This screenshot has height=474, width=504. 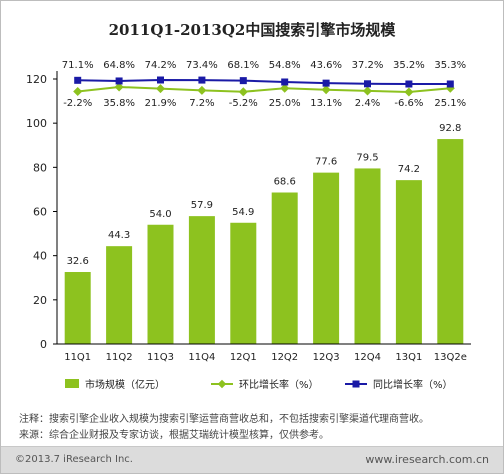 I want to click on mom-growth-label: 35.8%, so click(x=119, y=103).